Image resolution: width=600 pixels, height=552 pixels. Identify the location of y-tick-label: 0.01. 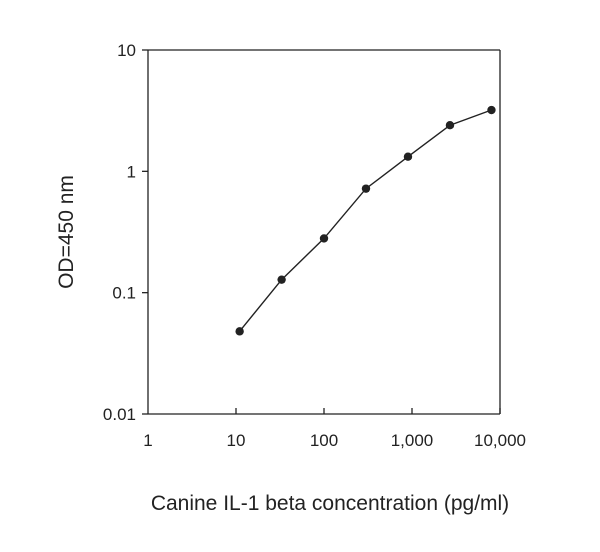
(119, 414).